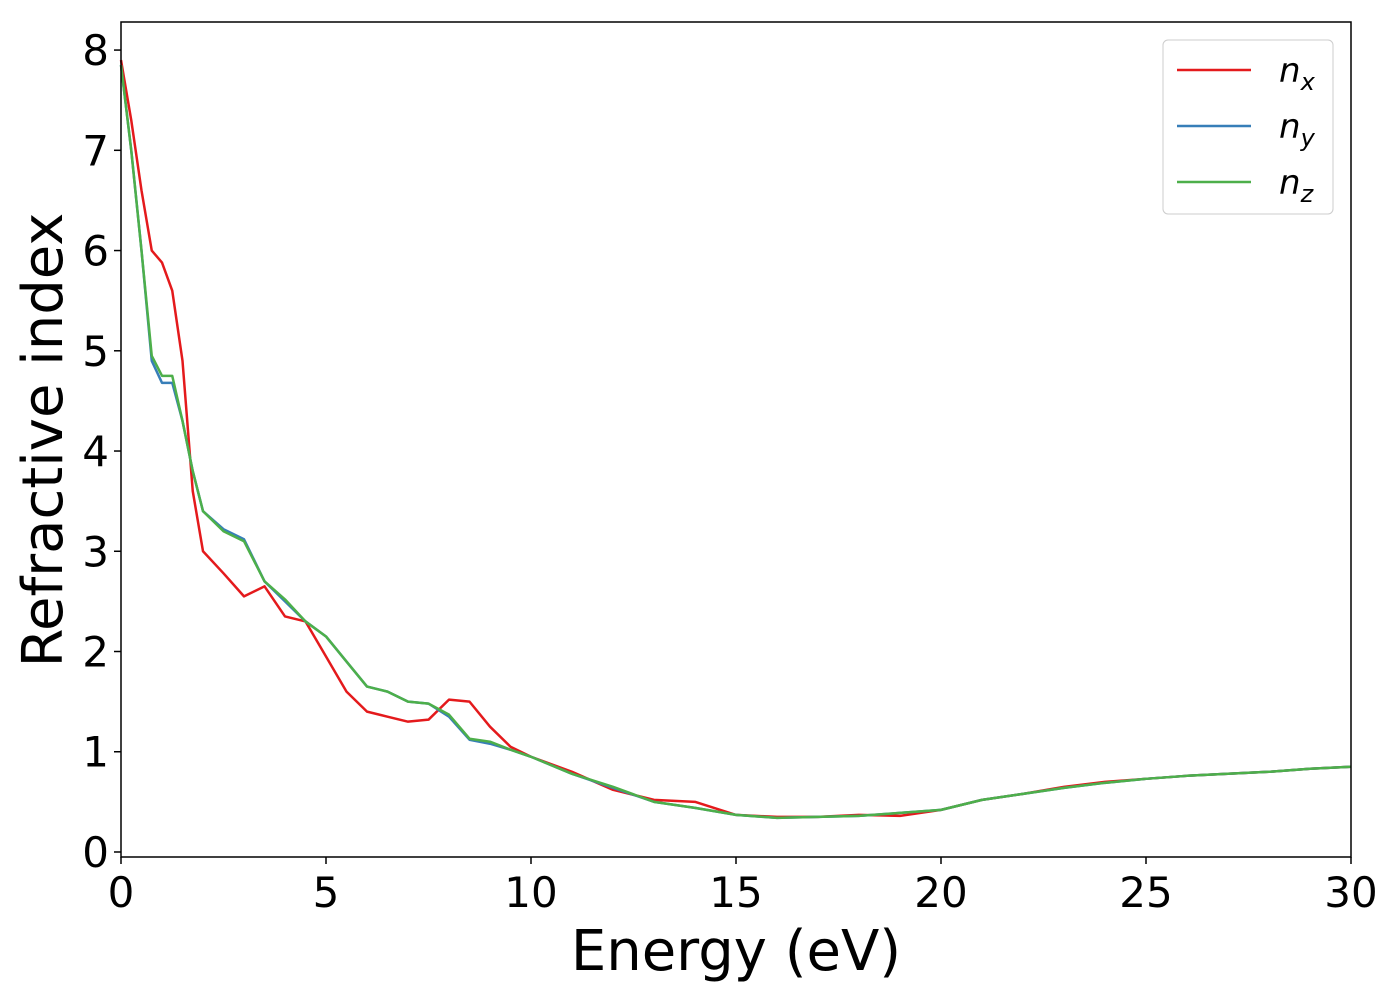 This screenshot has height=1000, width=1400. Describe the element at coordinates (940, 892) in the screenshot. I see `x-tick-label: 20` at that location.